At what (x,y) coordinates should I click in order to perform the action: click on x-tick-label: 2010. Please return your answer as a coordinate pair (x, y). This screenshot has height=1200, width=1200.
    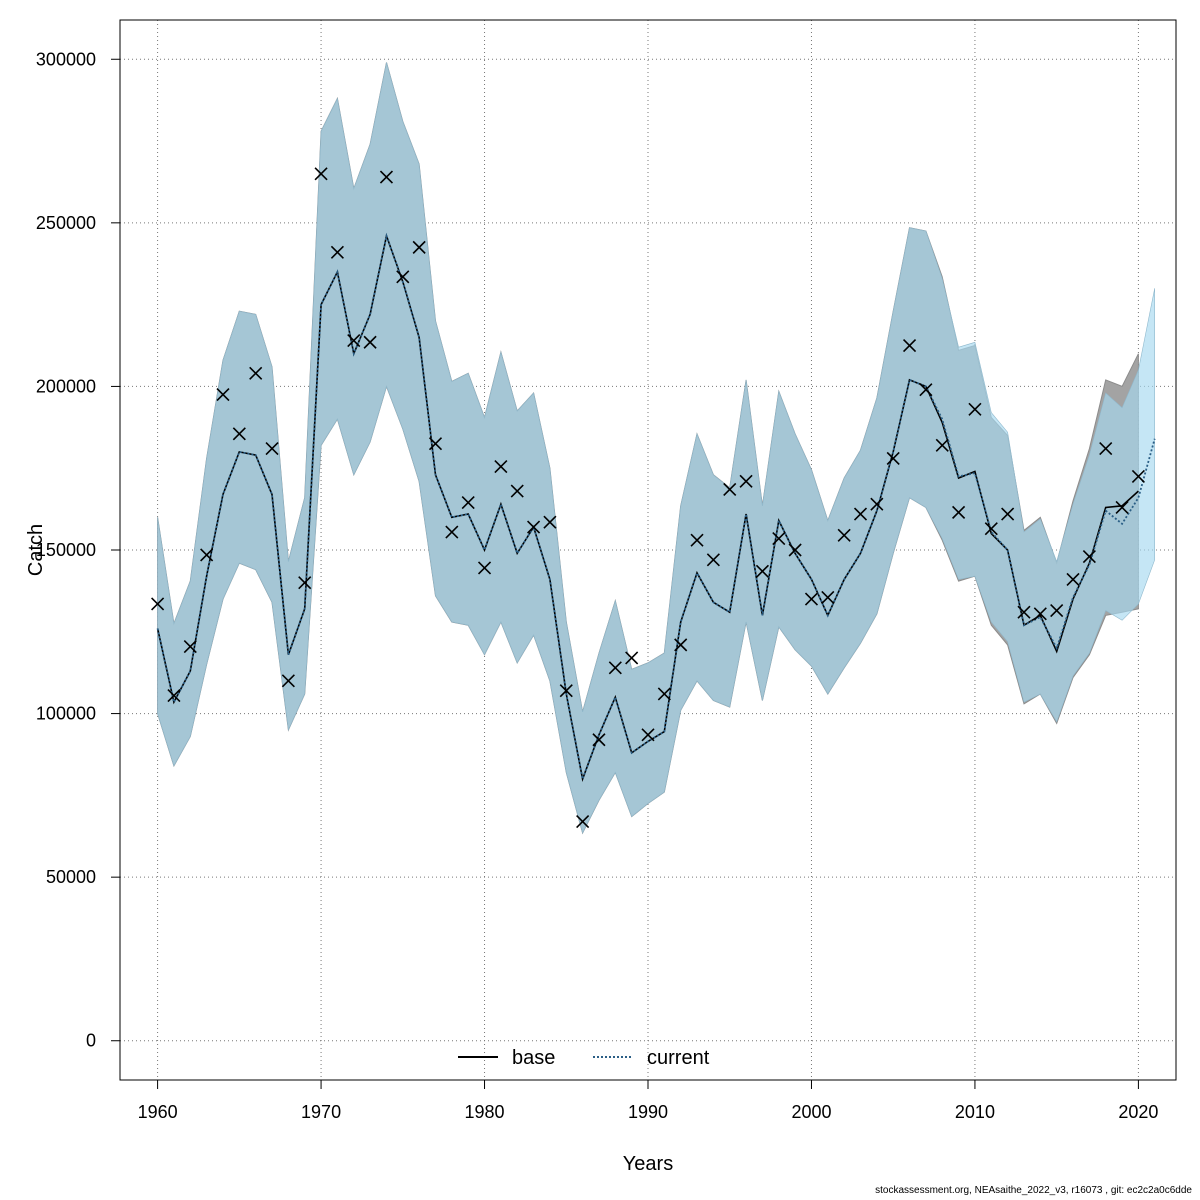
    Looking at the image, I should click on (975, 1112).